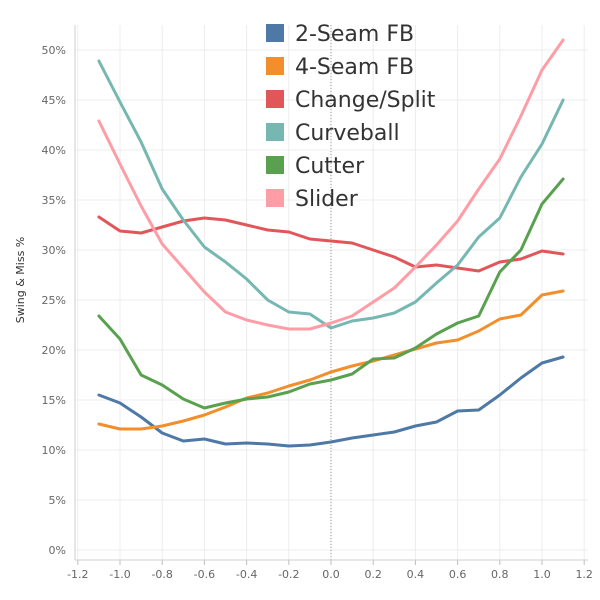 The width and height of the screenshot is (600, 600). Describe the element at coordinates (288, 574) in the screenshot. I see `x-tick-label: -0.2` at that location.